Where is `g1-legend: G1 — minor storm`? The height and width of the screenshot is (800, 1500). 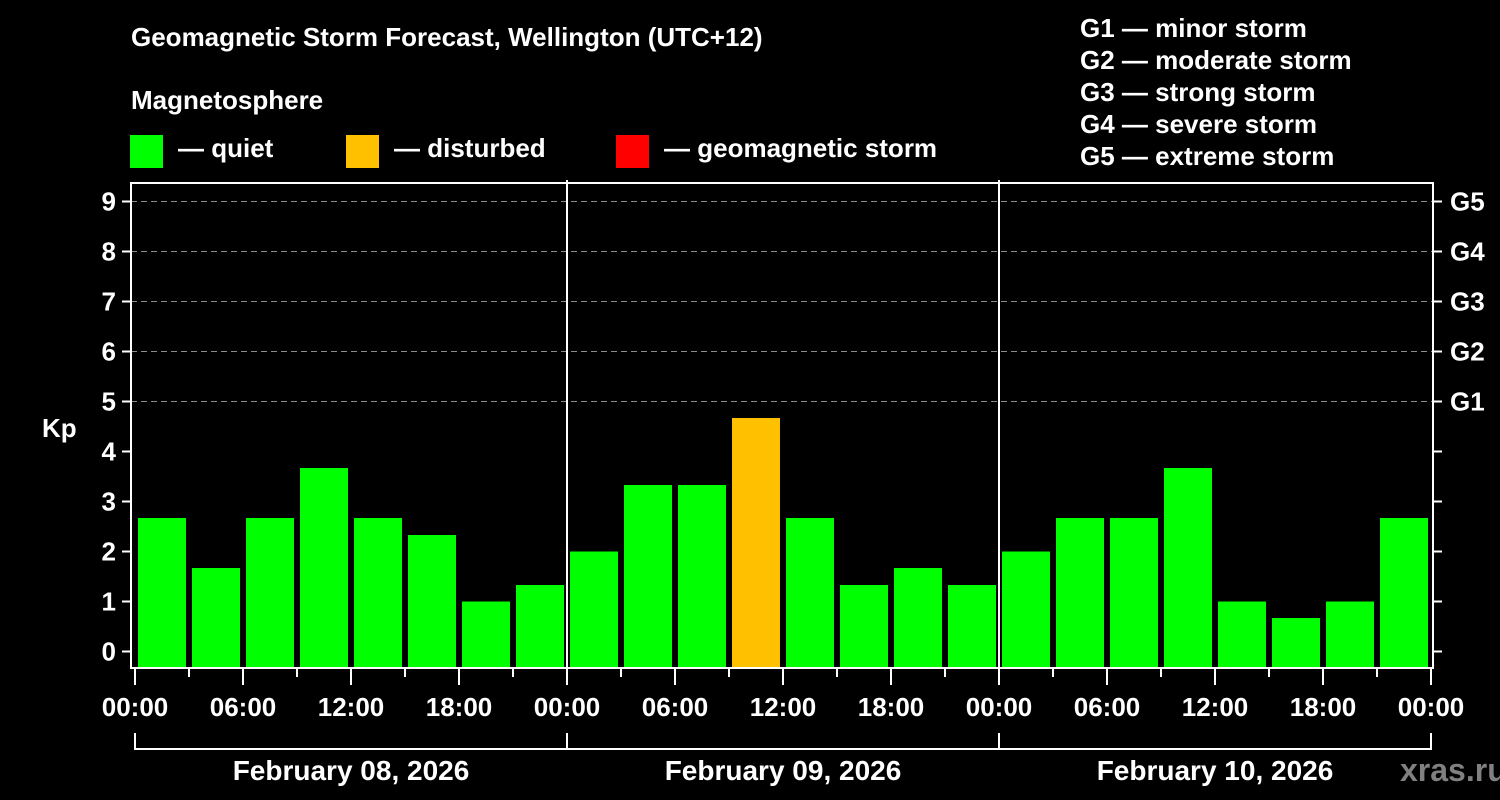
g1-legend: G1 — minor storm is located at coordinates (1193, 28).